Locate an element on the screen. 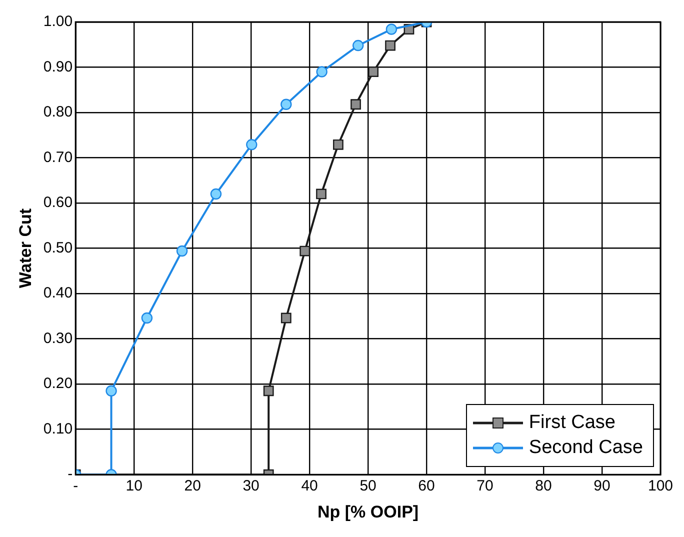 This screenshot has height=537, width=684. y-tick-label: 0.20 is located at coordinates (58, 383).